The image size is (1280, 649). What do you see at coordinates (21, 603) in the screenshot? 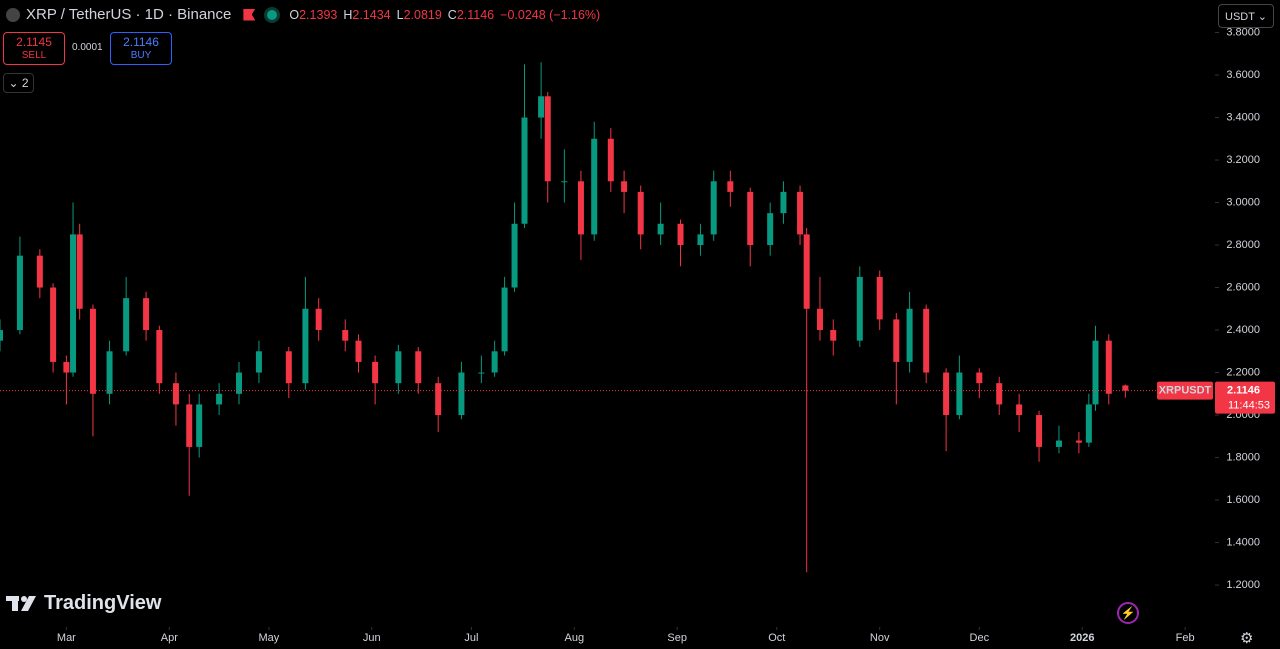
I see `logo-icon` at bounding box center [21, 603].